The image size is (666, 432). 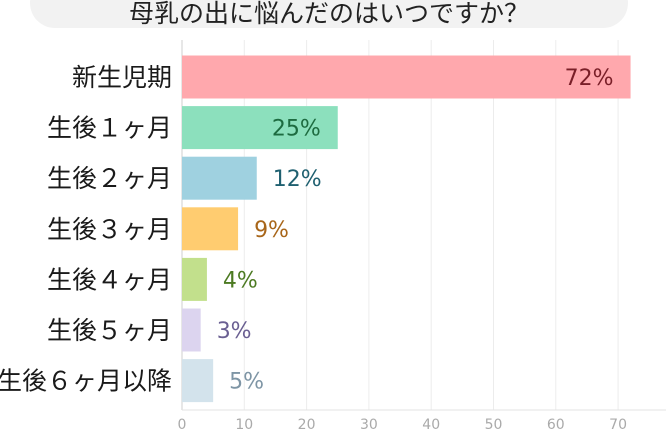 I want to click on category-label: 生後６ヶ月以降, so click(x=86, y=381).